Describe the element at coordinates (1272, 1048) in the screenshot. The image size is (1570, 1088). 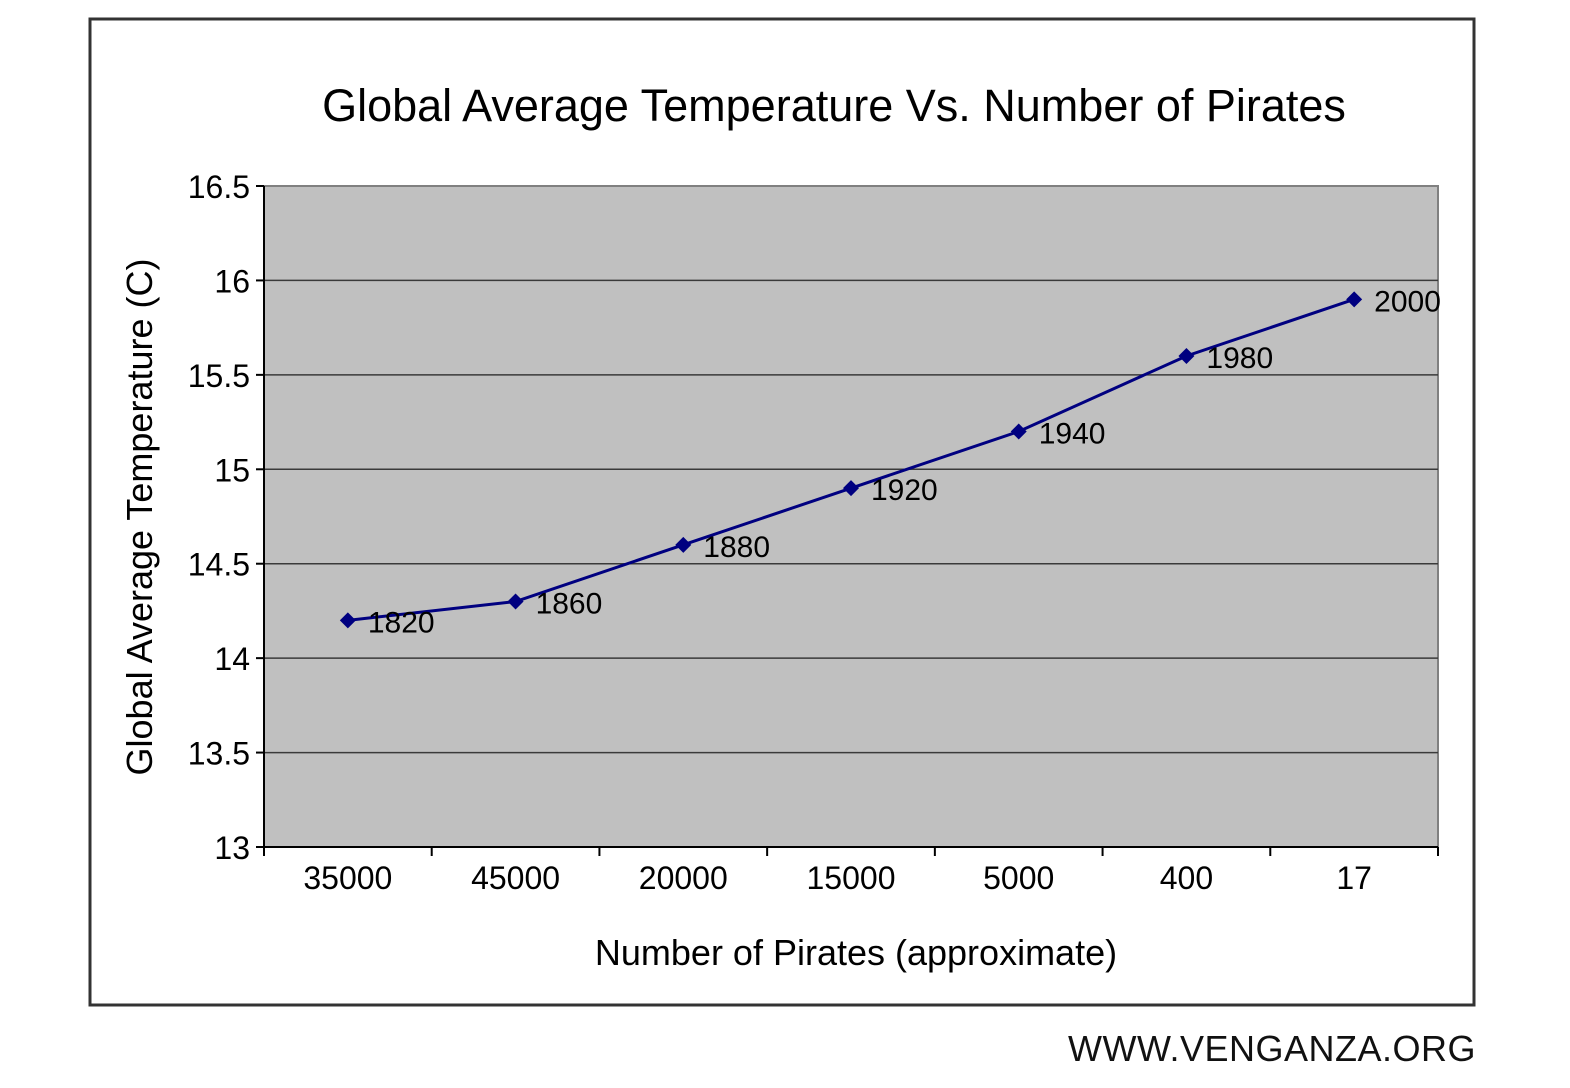
I see `watermark: WWW.VENGANZA.ORG` at that location.